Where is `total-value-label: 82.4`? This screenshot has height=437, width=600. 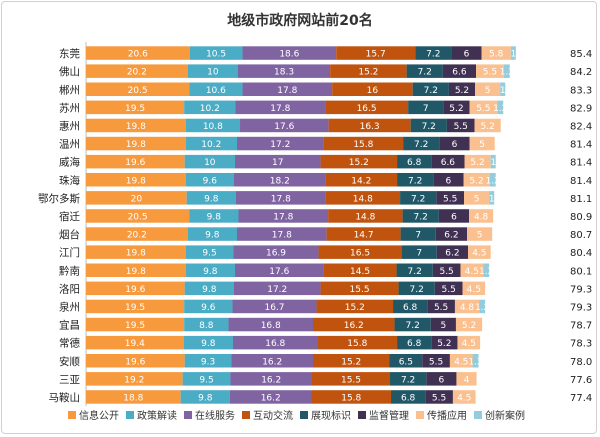
total-value-label: 82.4 is located at coordinates (581, 126).